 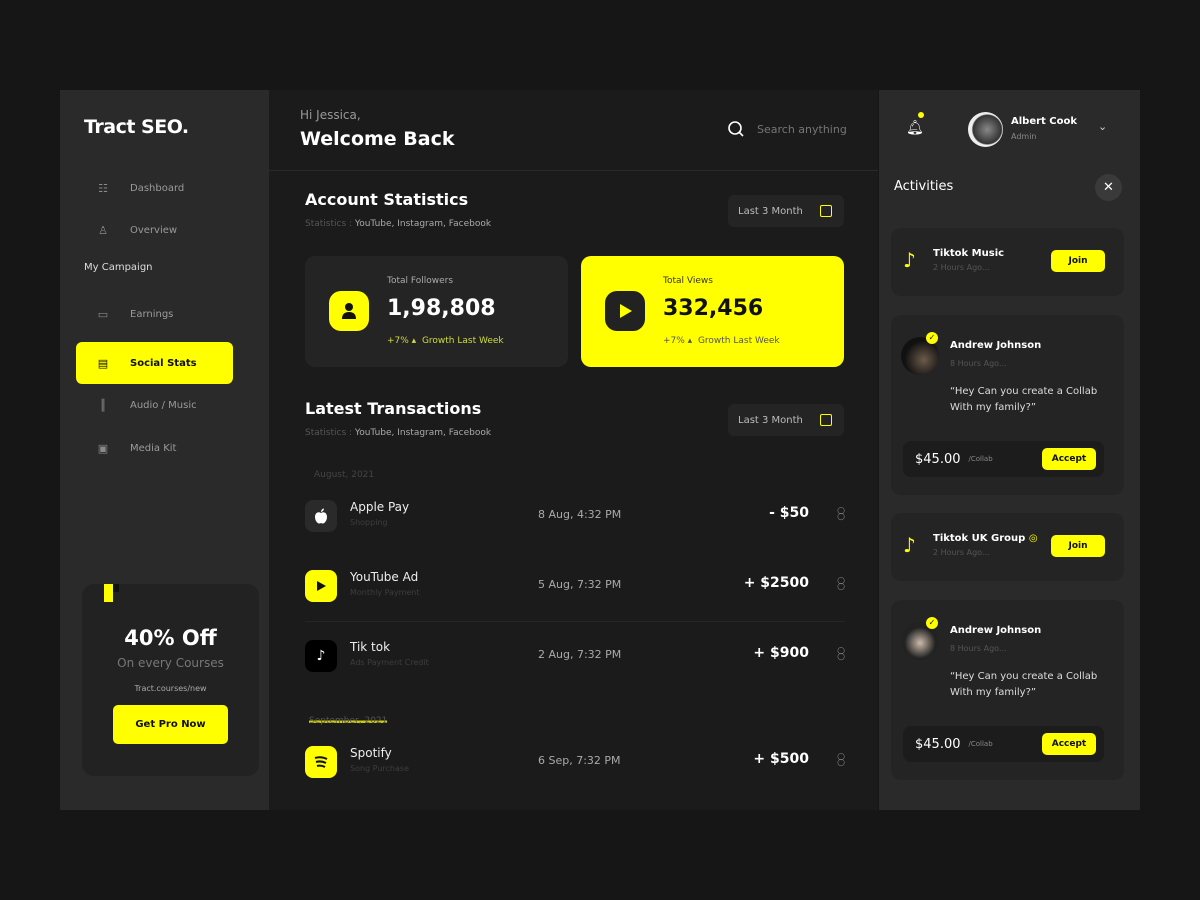 I want to click on month-group-label: August, 2021, so click(x=344, y=475).